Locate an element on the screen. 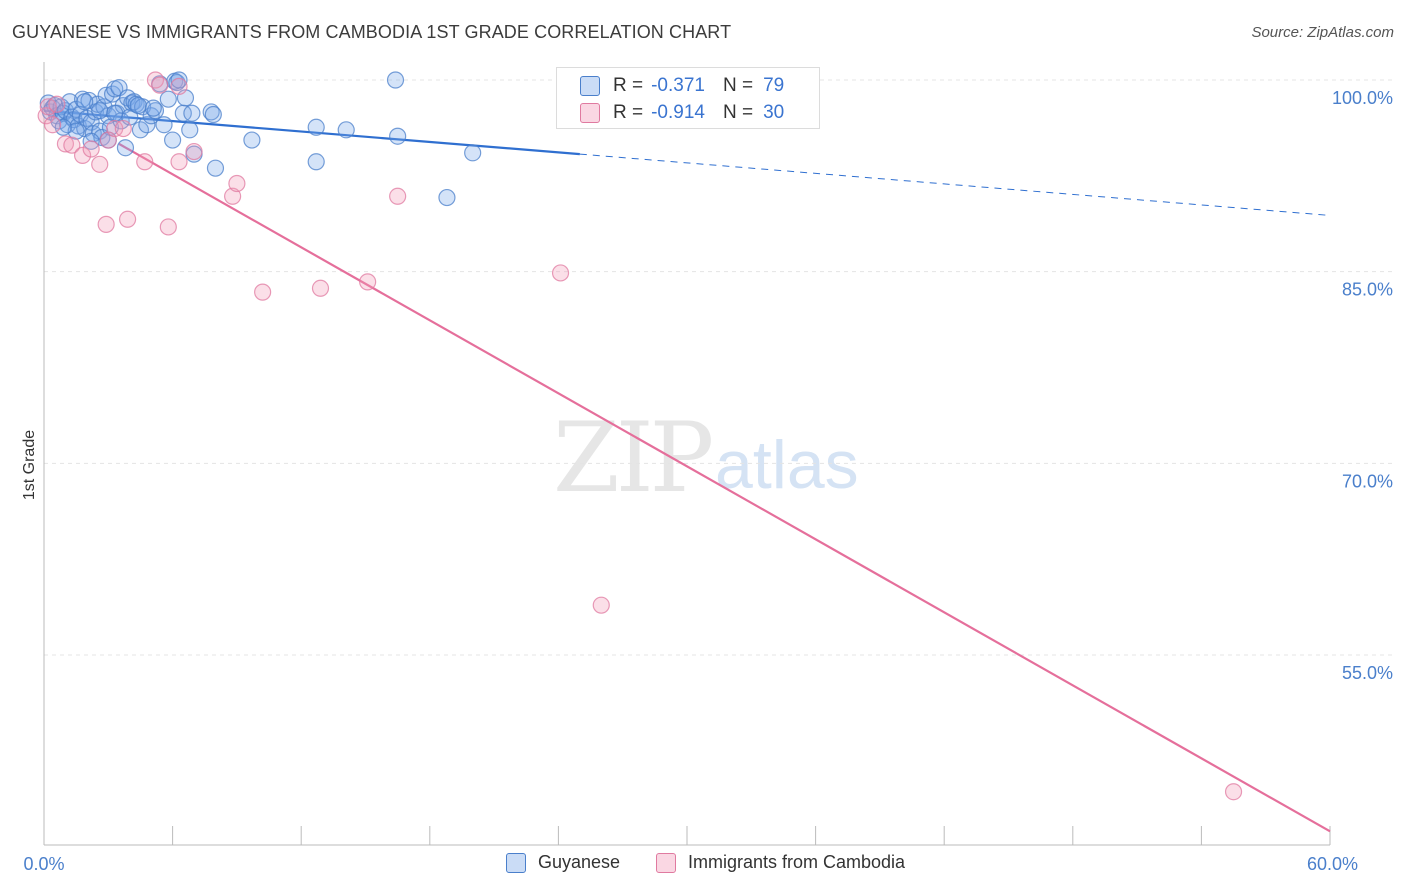 Image resolution: width=1406 pixels, height=892 pixels. stats-legend: R = -0.371 N = 79 R = -0.914 N = 30 is located at coordinates (688, 98).